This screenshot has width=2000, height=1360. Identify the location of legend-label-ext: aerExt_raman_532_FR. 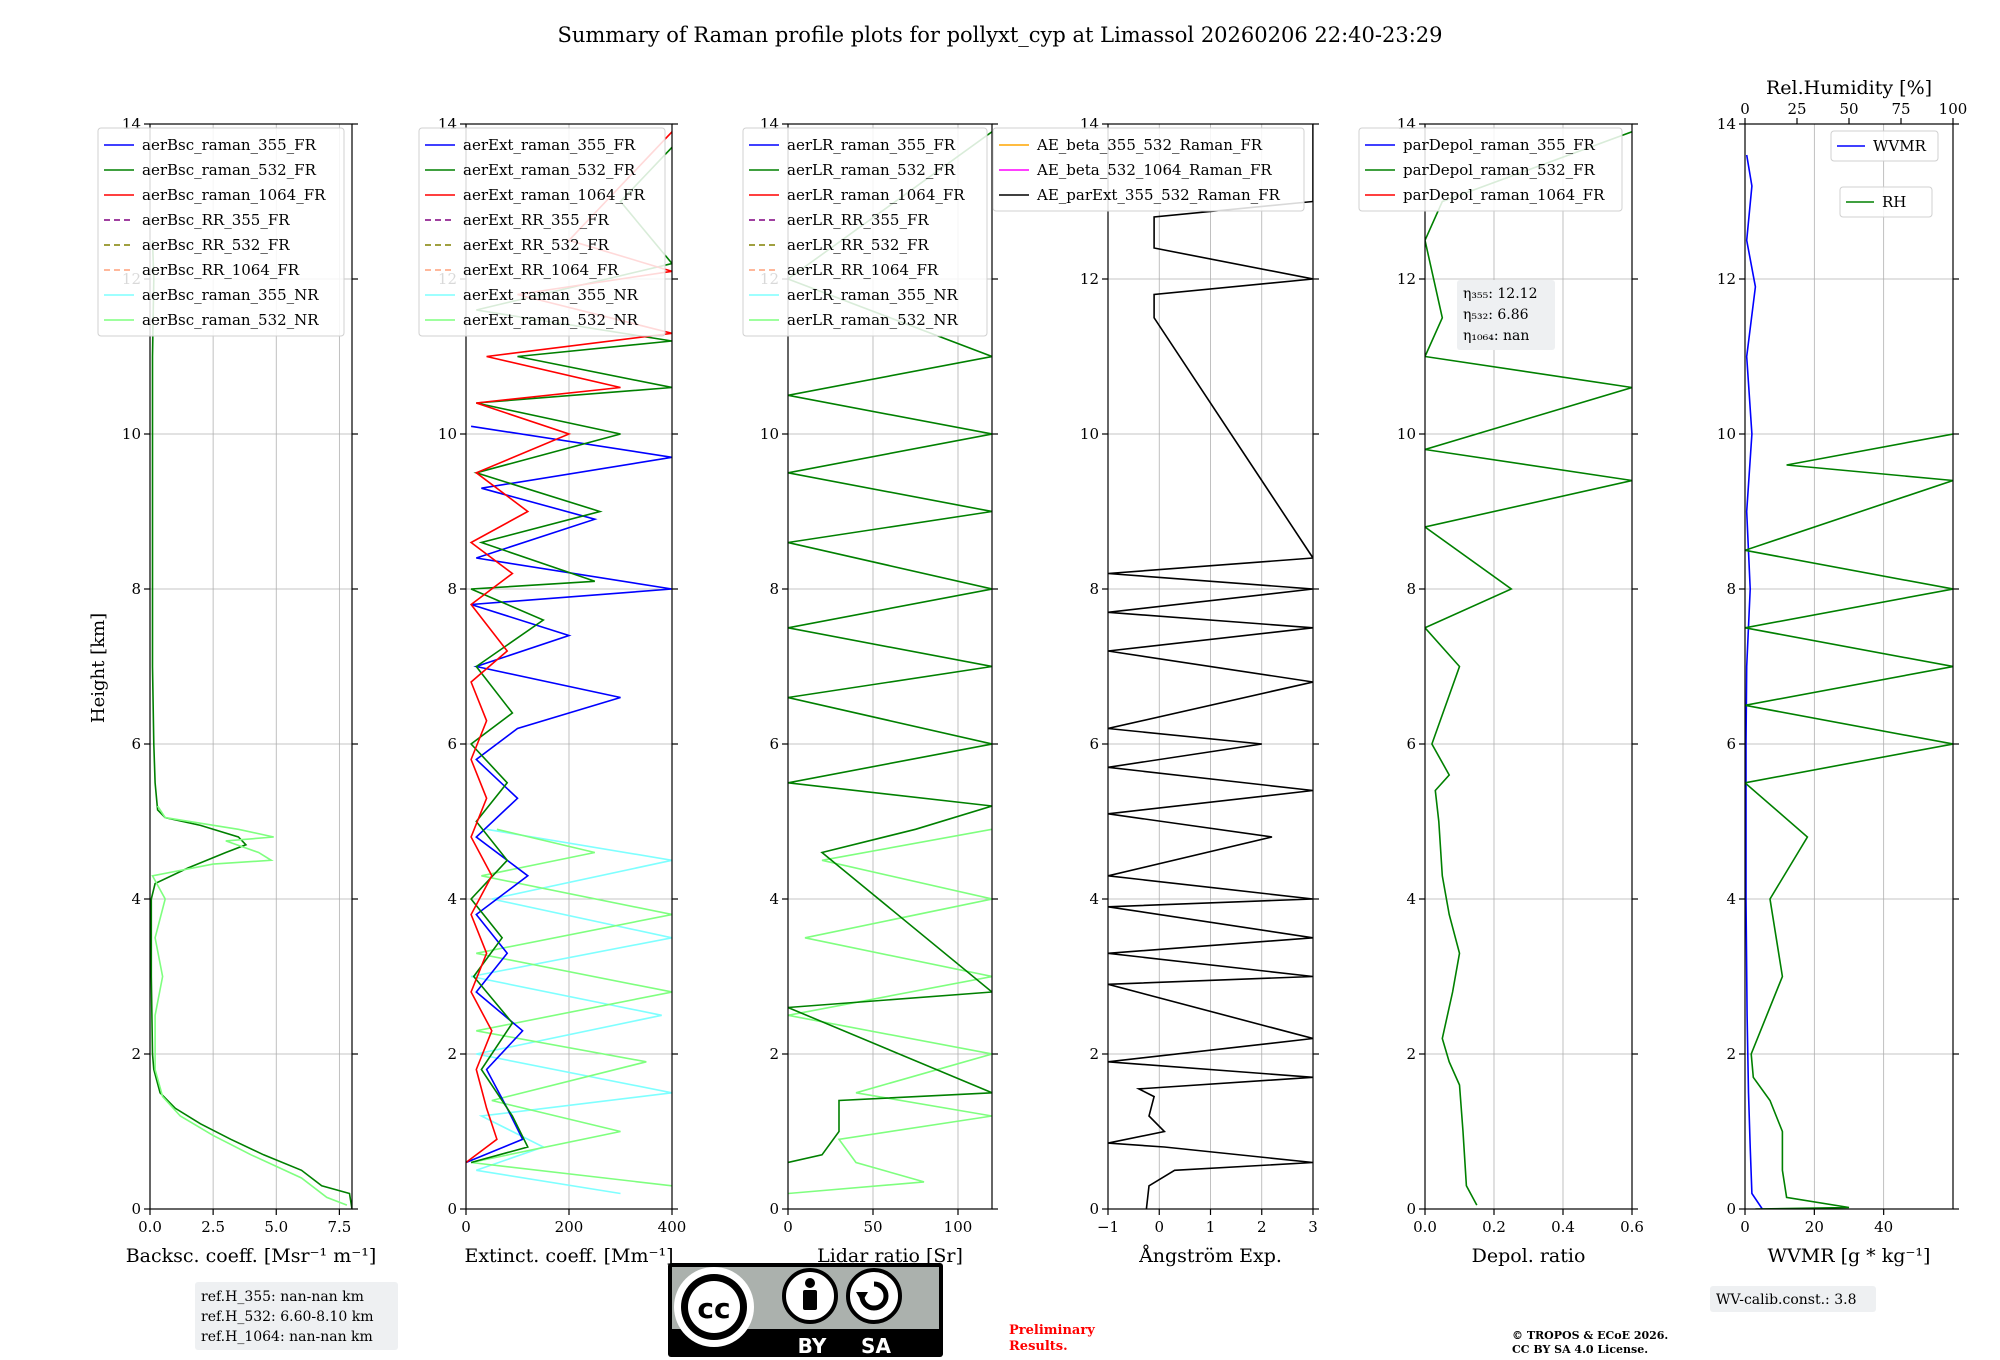
(549, 170).